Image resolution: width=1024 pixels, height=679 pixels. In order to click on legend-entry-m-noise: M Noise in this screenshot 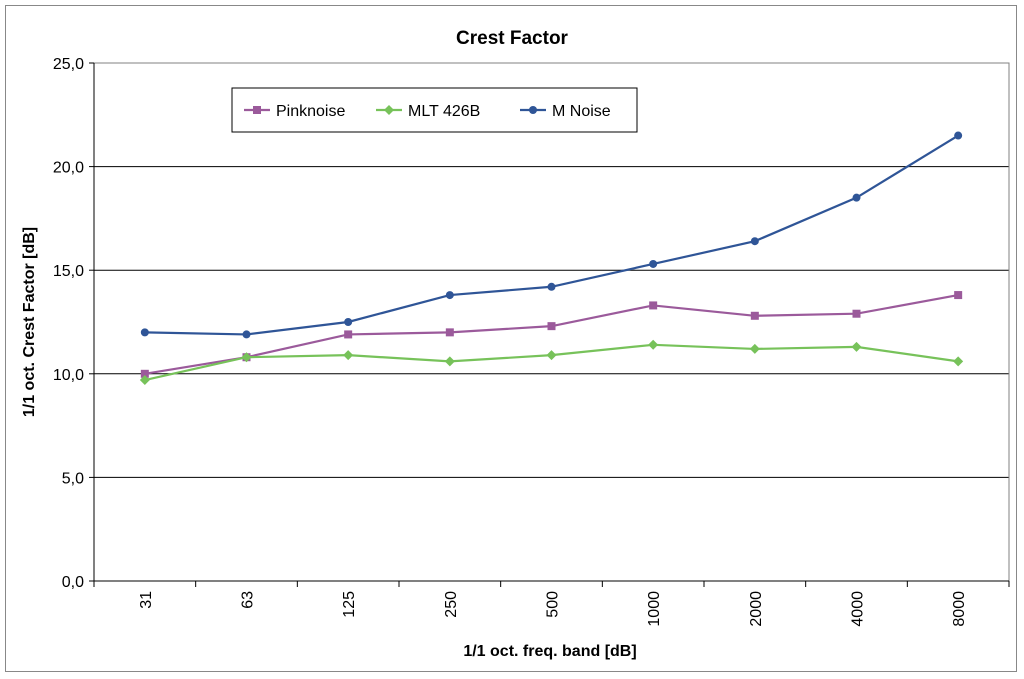, I will do `click(565, 111)`.